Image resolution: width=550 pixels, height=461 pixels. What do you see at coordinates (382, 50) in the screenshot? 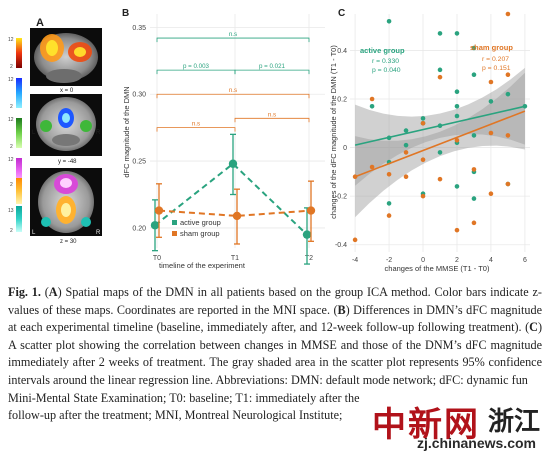
I see `annotation-active-name: active group` at bounding box center [382, 50].